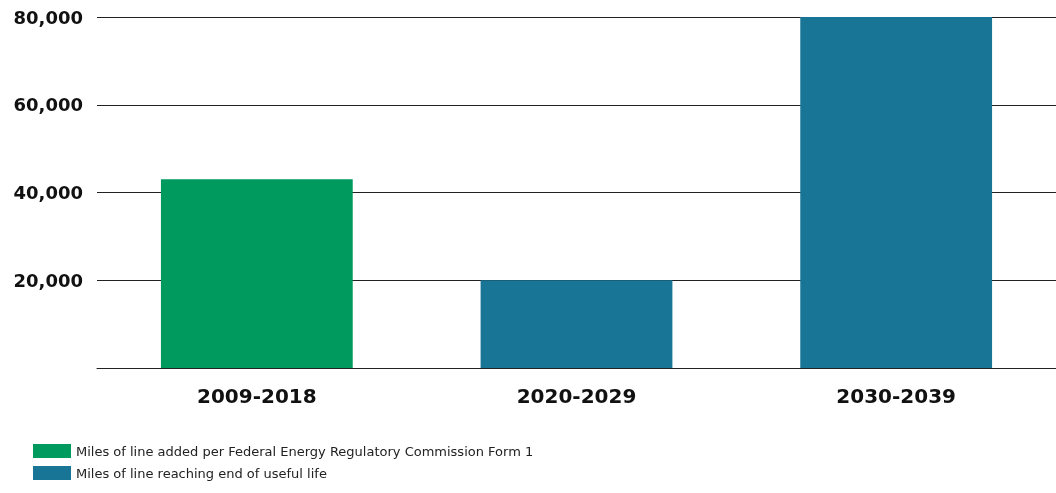 Image resolution: width=1056 pixels, height=493 pixels. I want to click on y-tick-label: 60,000, so click(48, 105).